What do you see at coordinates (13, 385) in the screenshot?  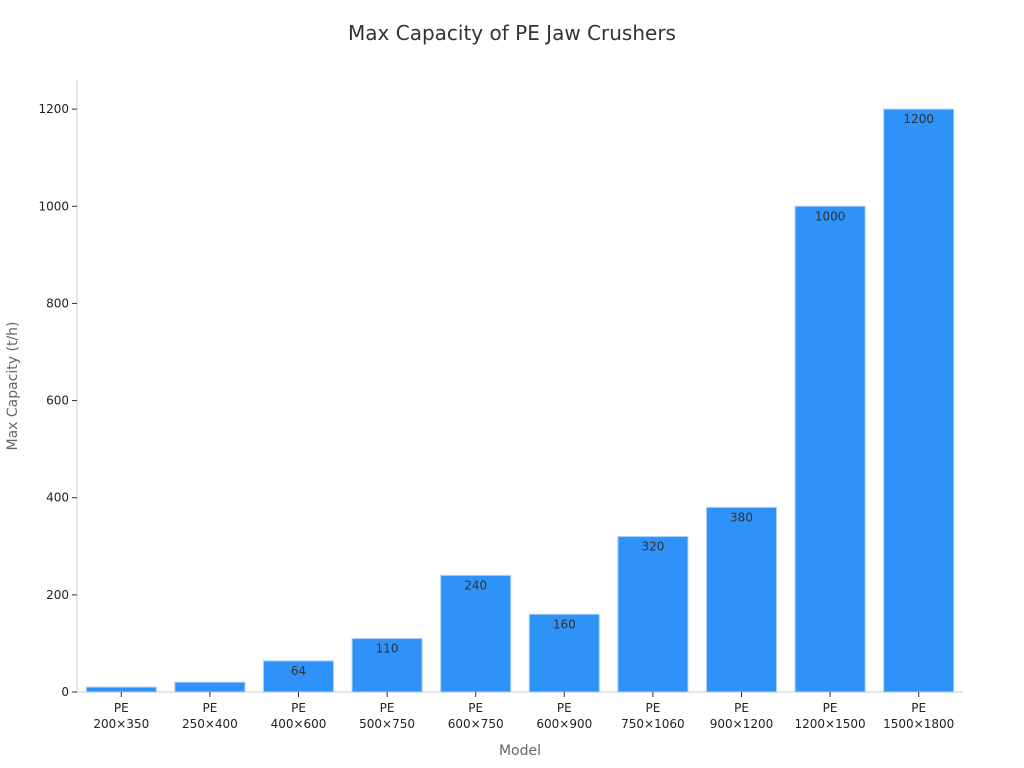 I see `y-axis-label: Max Capacity (t/h)` at bounding box center [13, 385].